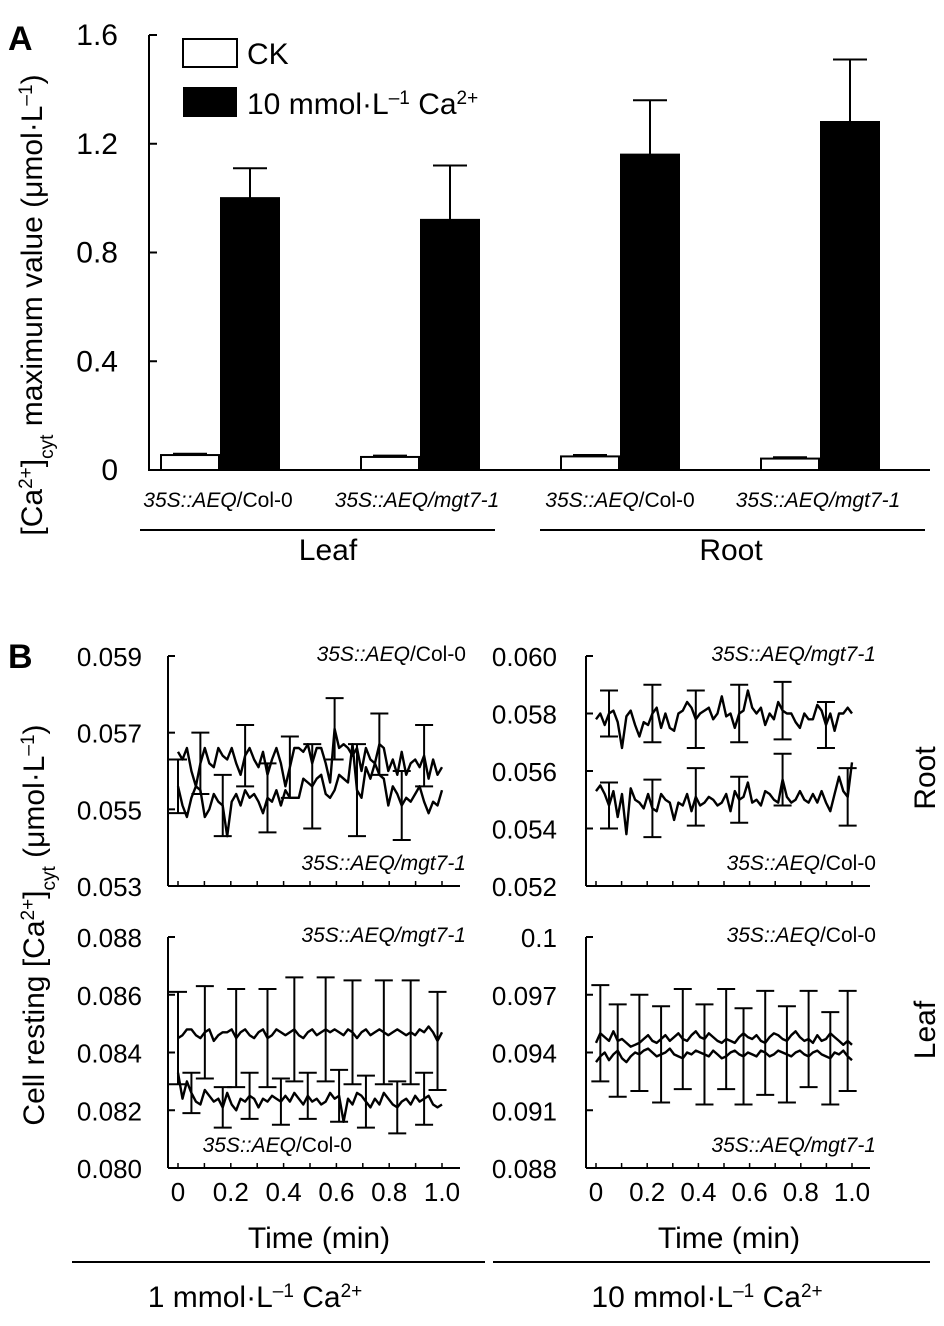  What do you see at coordinates (818, 500) in the screenshot?
I see `category-label-root-mgt7: 35S::AEQ/mgt7-1` at bounding box center [818, 500].